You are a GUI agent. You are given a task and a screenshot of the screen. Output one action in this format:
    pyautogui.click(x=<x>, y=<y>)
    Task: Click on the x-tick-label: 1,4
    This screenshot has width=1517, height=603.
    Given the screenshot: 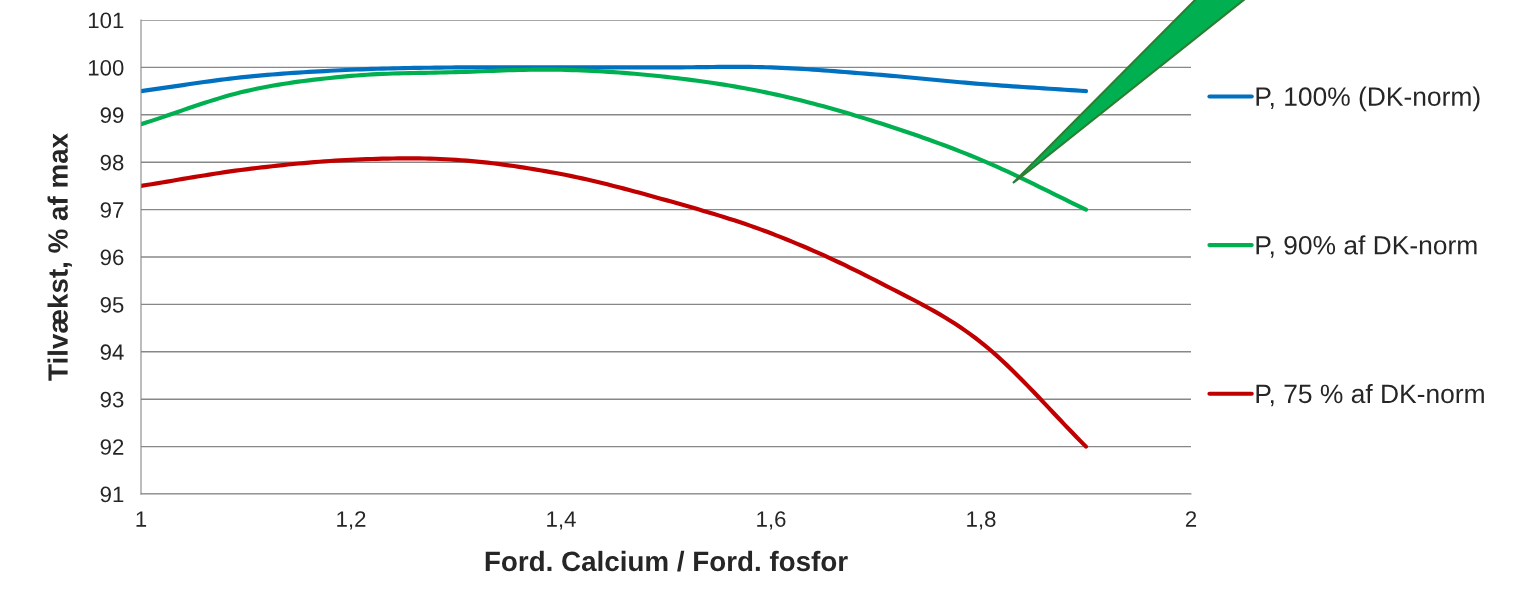 What is the action you would take?
    pyautogui.click(x=561, y=520)
    